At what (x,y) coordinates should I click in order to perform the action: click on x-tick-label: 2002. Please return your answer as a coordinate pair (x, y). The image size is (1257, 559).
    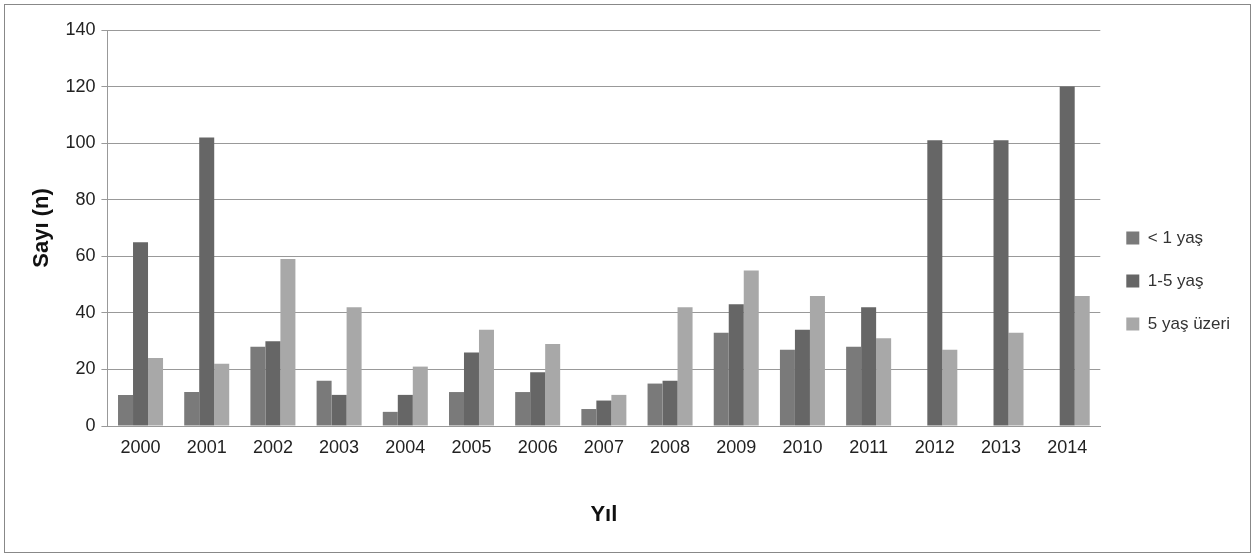
    Looking at the image, I should click on (272, 446).